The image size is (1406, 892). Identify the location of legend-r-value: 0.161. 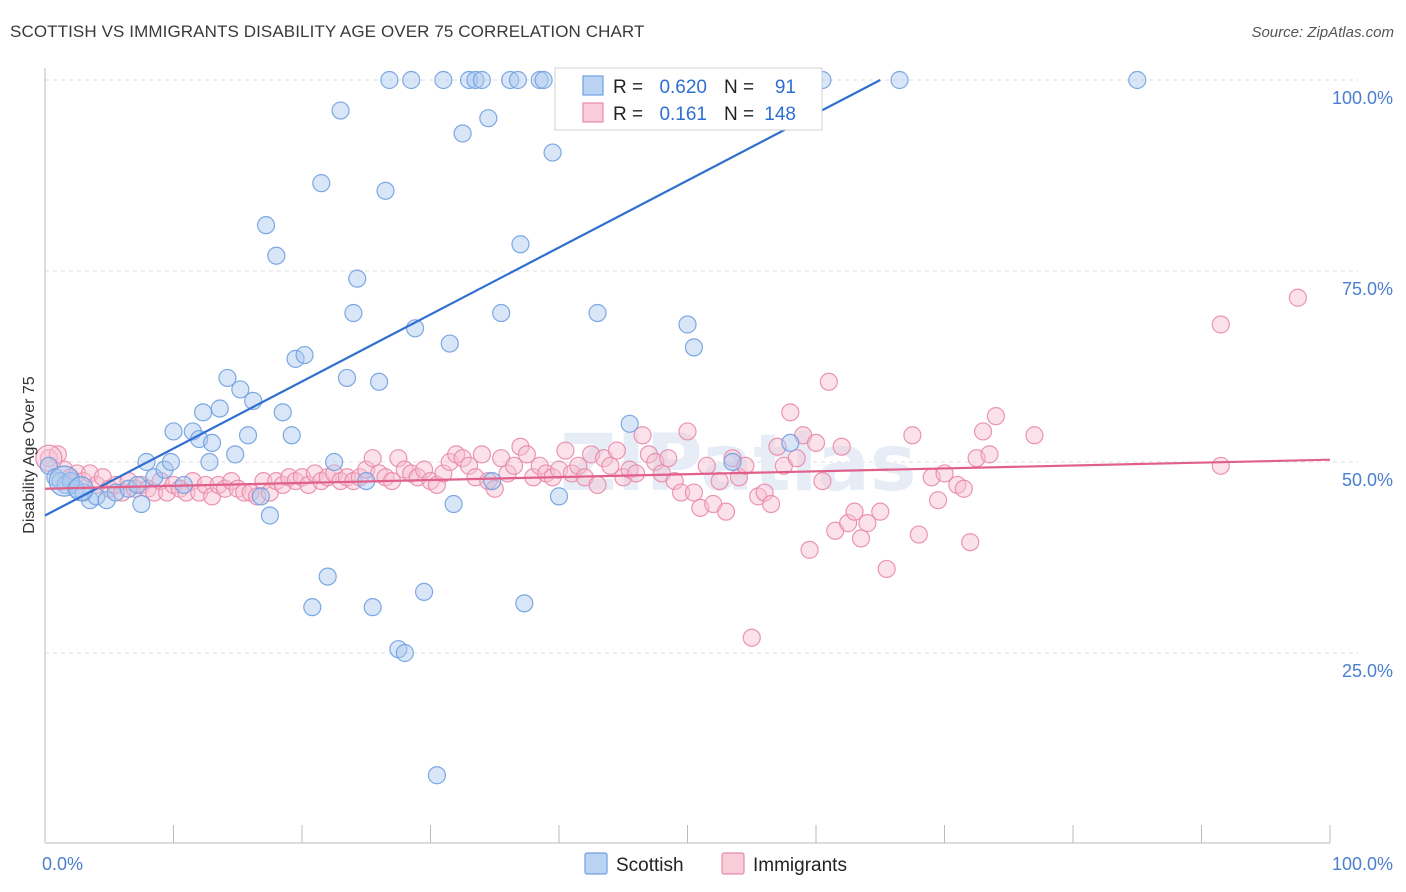
(683, 114).